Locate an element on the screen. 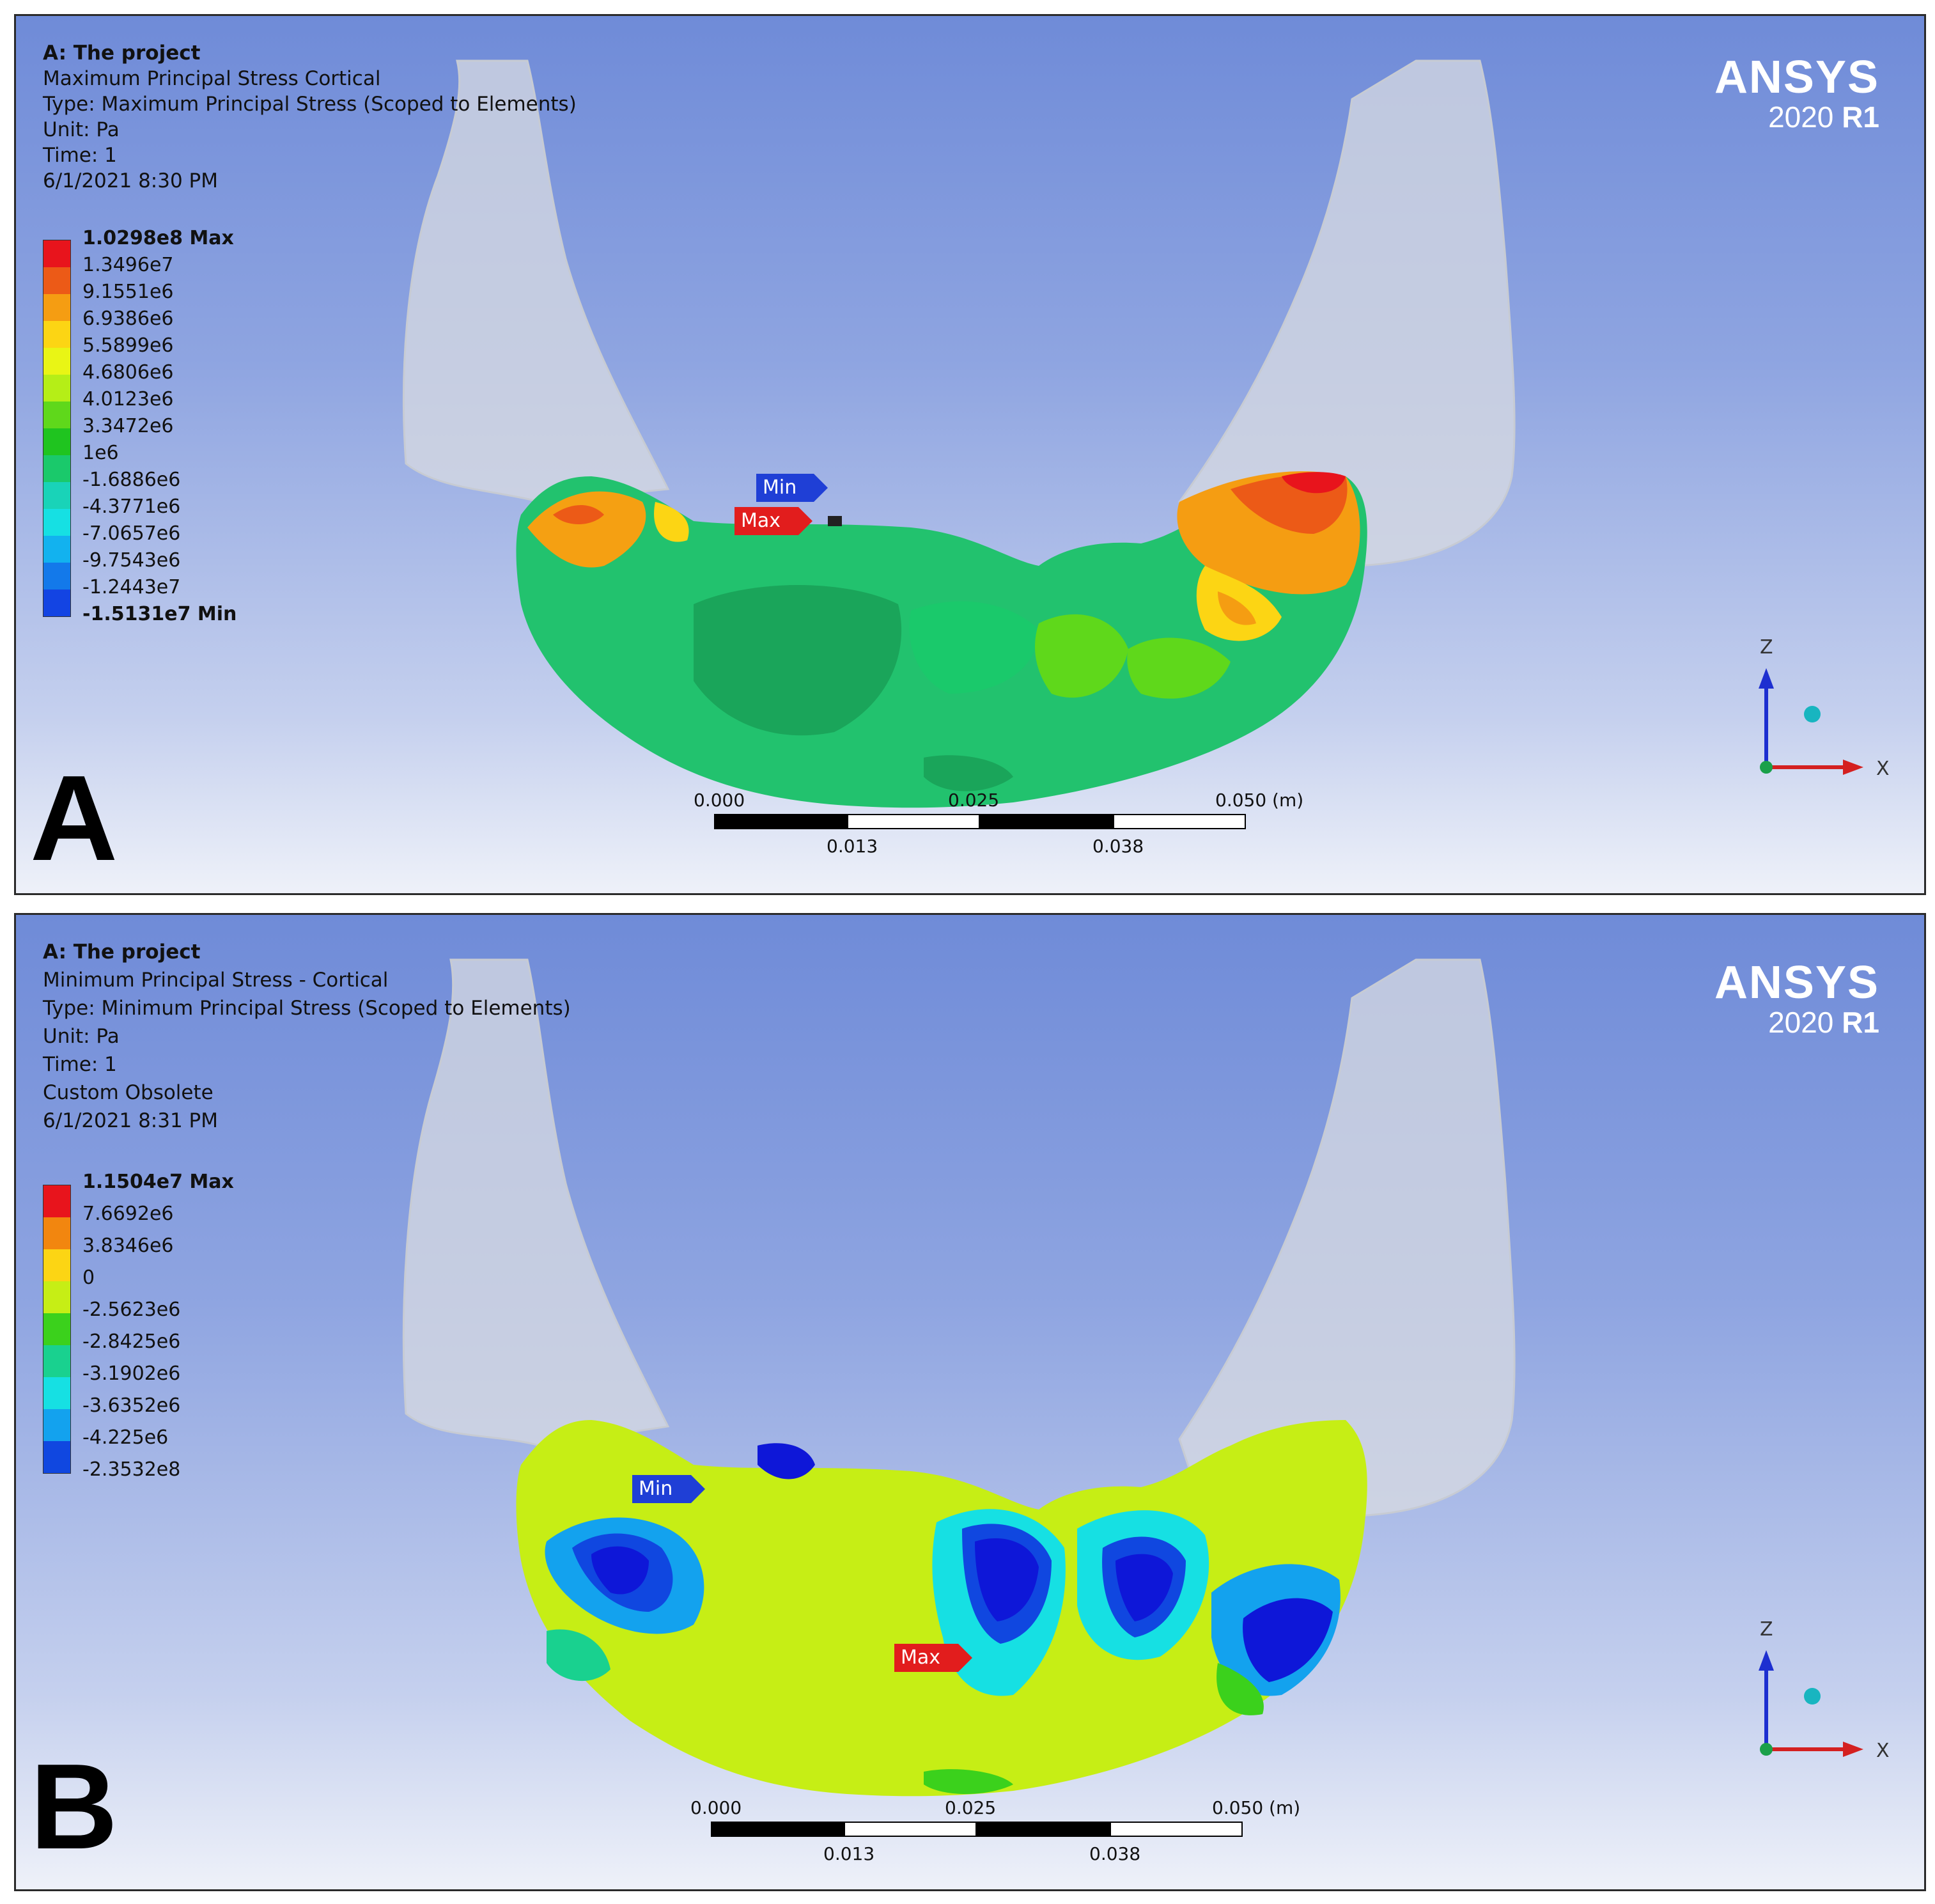 The width and height of the screenshot is (1935, 1904). legend-label: -2.3532e8 is located at coordinates (131, 1470).